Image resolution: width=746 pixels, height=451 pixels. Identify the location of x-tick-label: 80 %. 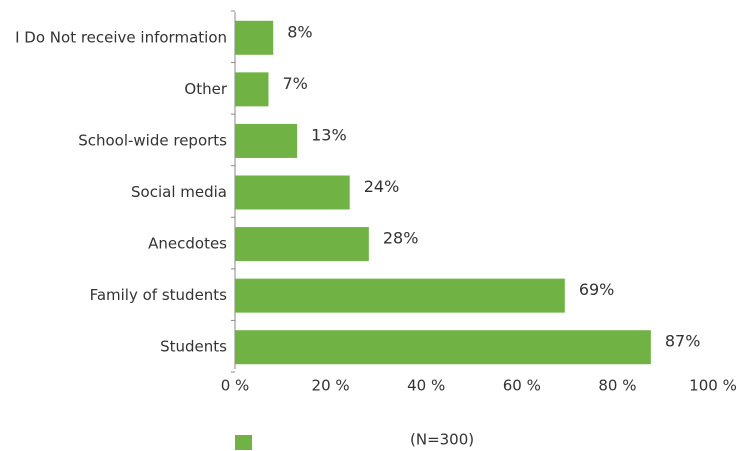
(617, 386).